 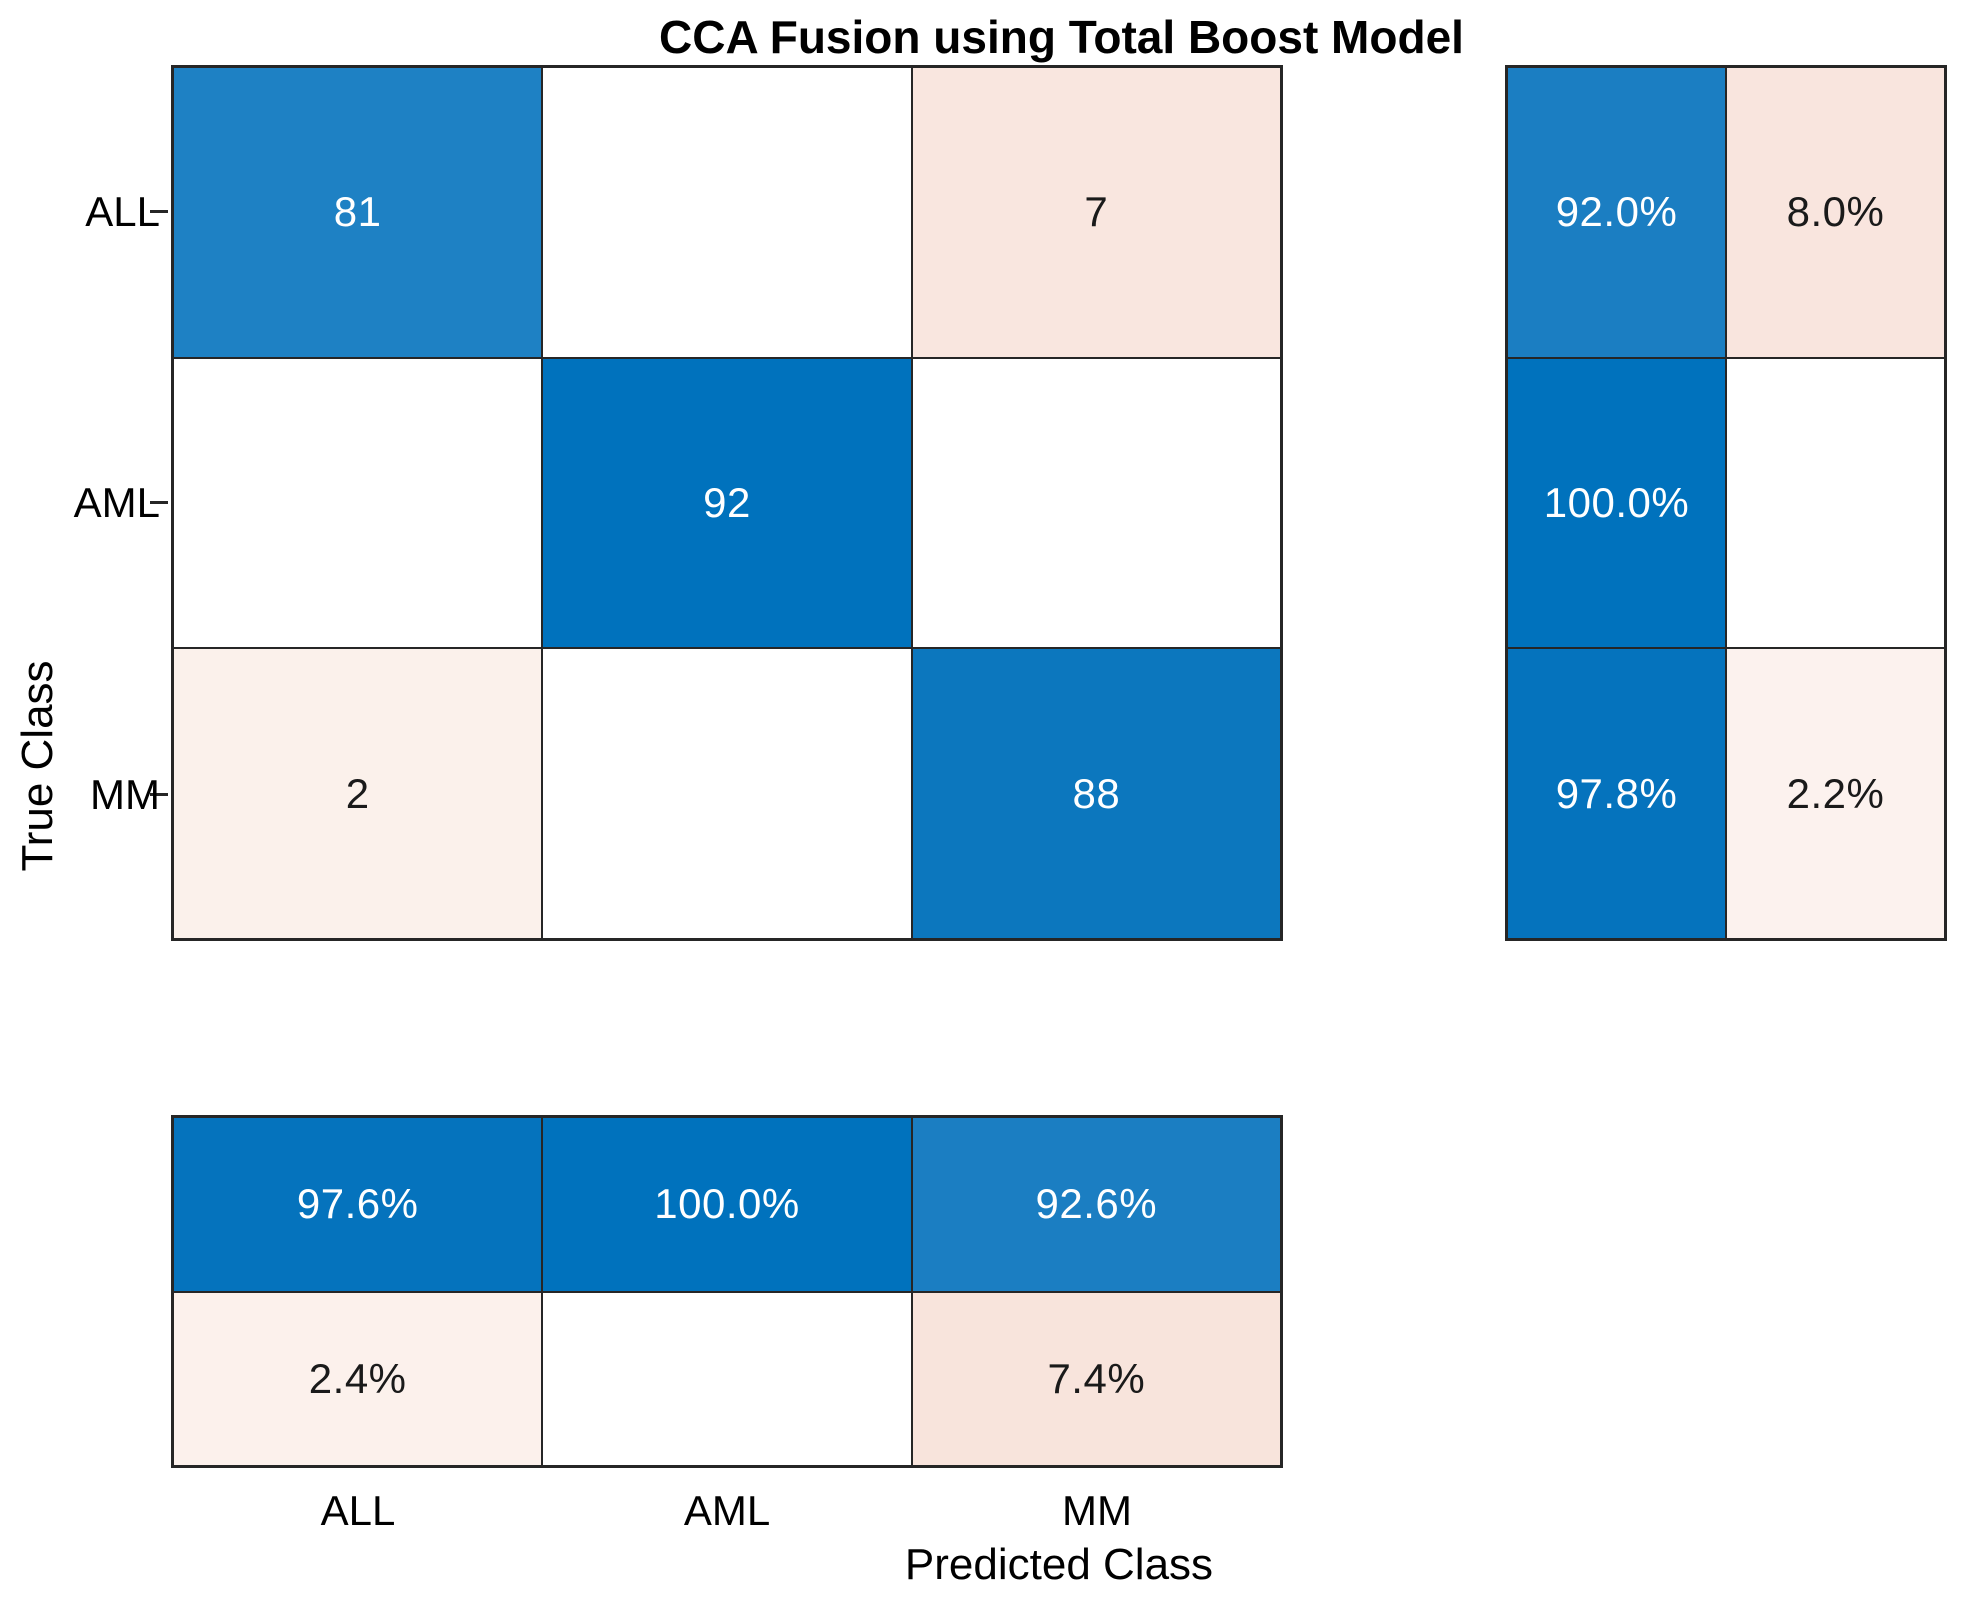 What do you see at coordinates (1096, 503) in the screenshot?
I see `cell-true-AML-pred-MM` at bounding box center [1096, 503].